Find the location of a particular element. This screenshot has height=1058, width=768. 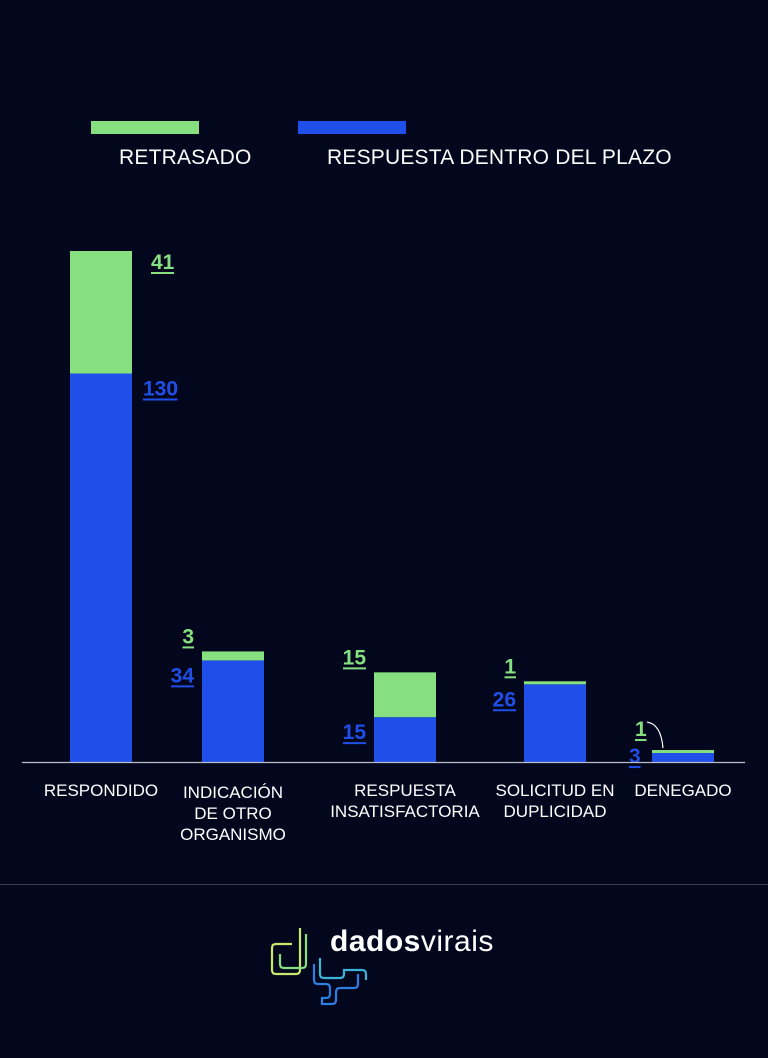

category-label-3-1: DUPLICIDAD is located at coordinates (555, 811).